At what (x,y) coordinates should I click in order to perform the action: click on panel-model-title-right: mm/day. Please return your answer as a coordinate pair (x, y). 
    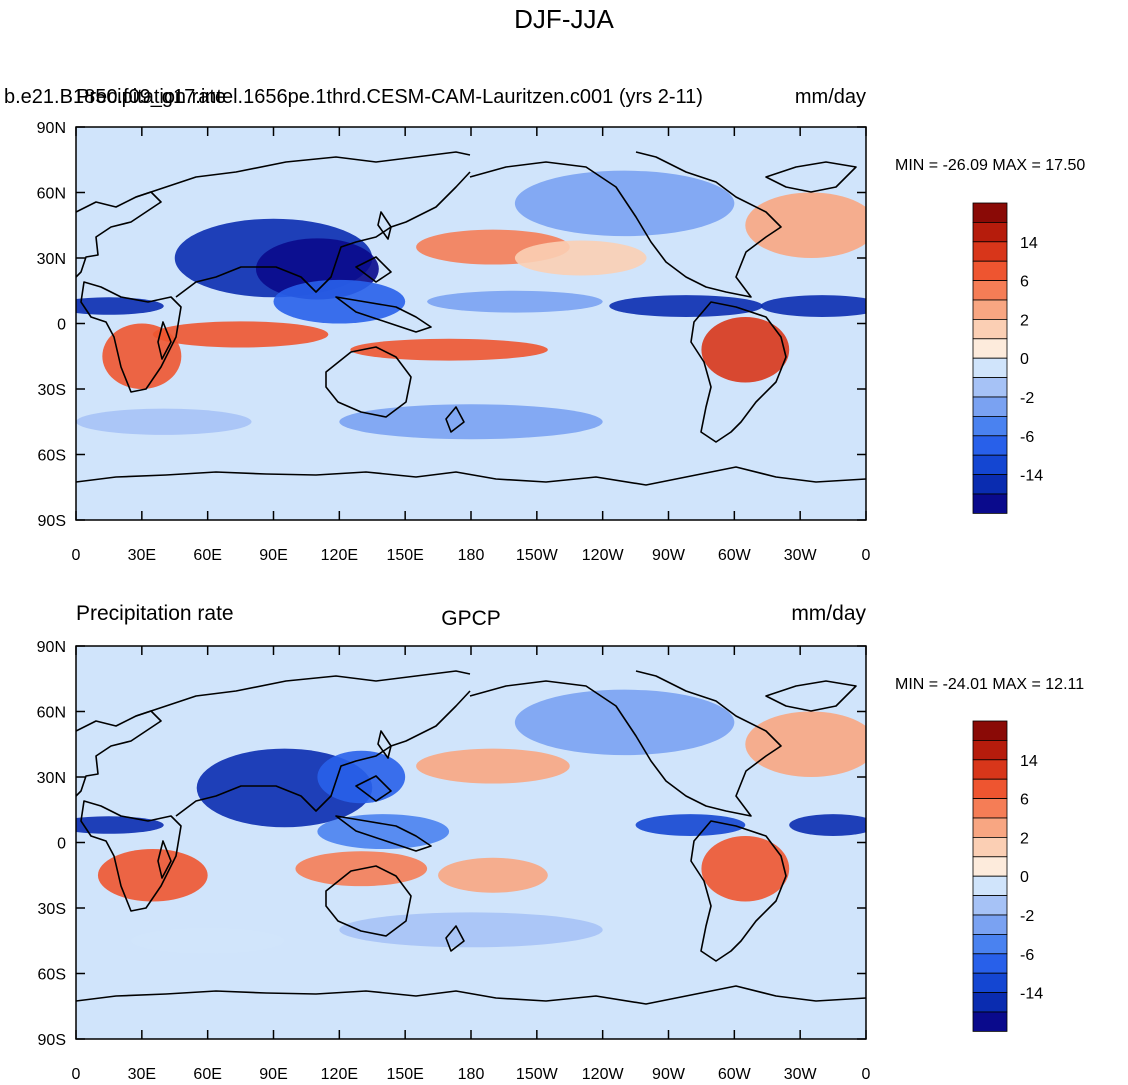
    Looking at the image, I should click on (830, 97).